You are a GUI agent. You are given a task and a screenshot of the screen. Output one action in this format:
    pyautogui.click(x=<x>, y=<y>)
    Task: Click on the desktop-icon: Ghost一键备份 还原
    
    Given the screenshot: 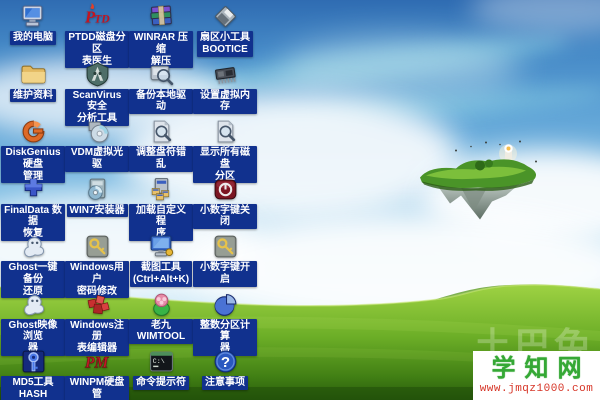 What is the action you would take?
    pyautogui.click(x=33, y=266)
    